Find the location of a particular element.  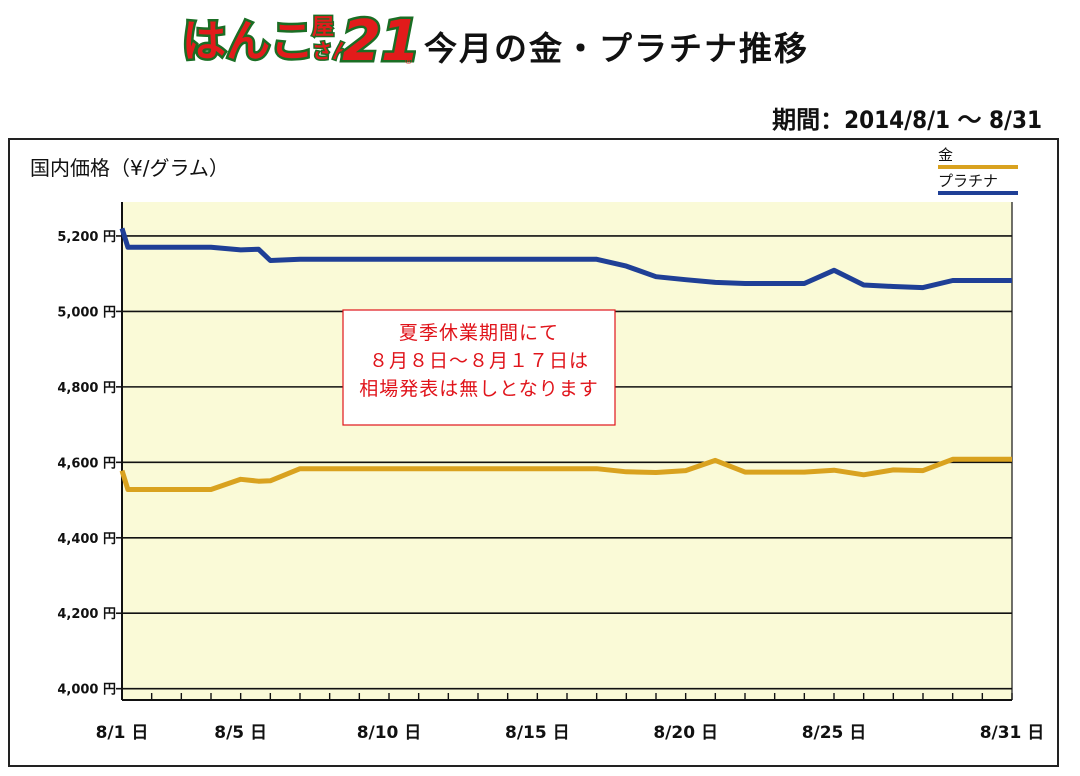

y-tick-label: 4,200 円 is located at coordinates (86, 614).